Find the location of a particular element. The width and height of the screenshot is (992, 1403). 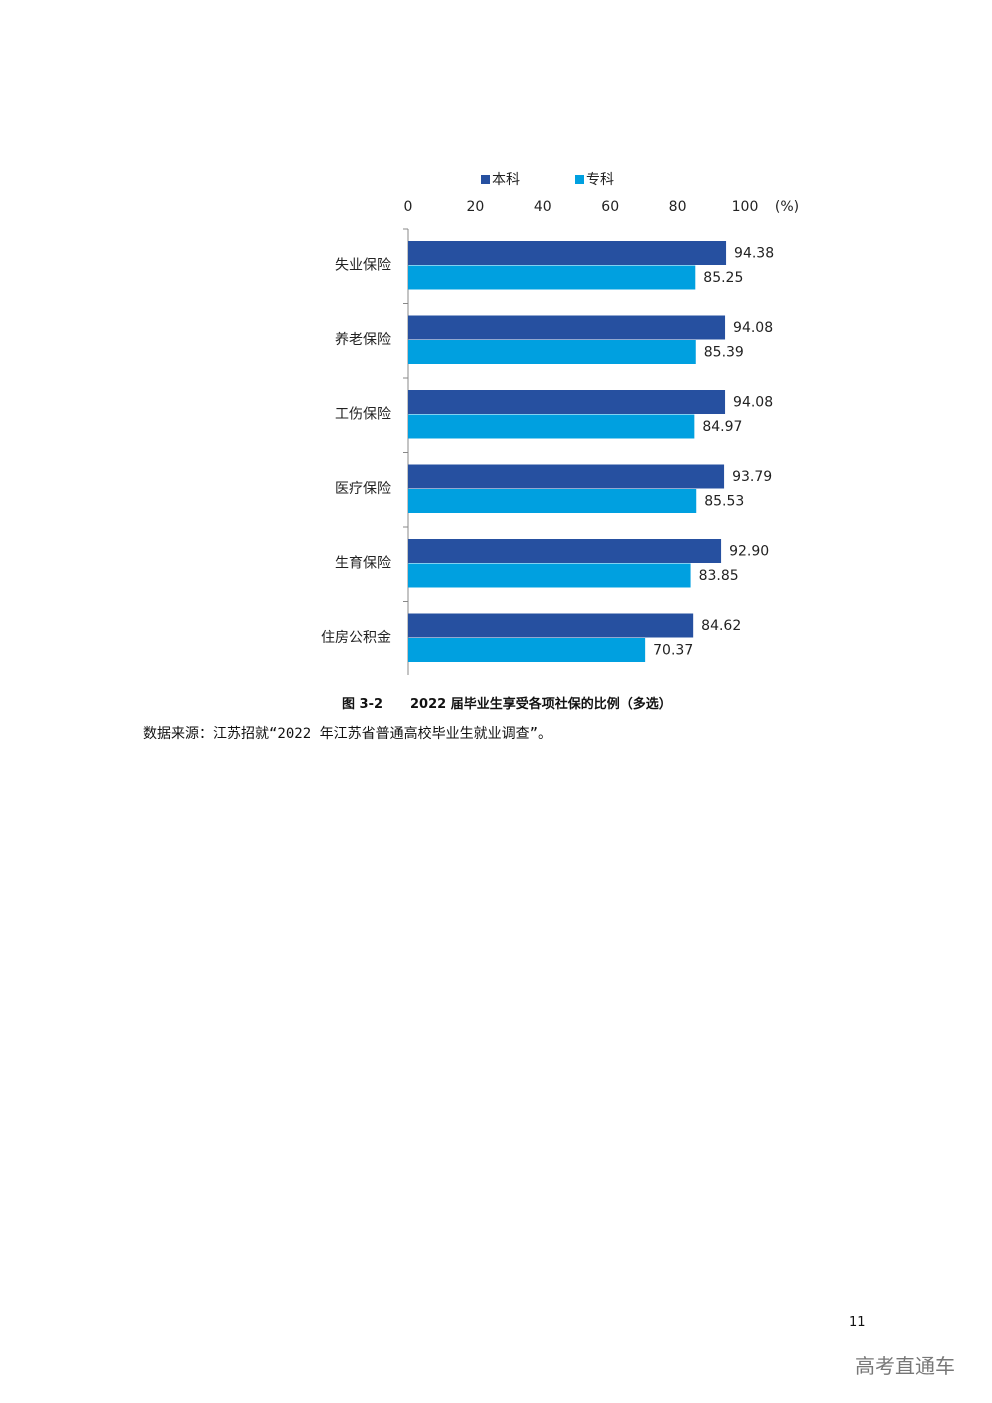

x-tick-label: 0 is located at coordinates (408, 207).